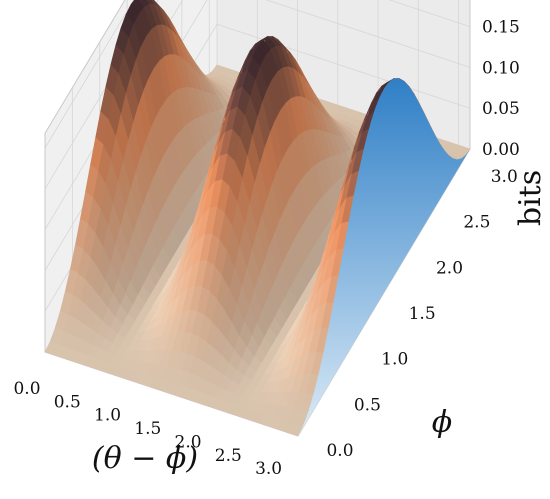  What do you see at coordinates (188, 442) in the screenshot?
I see `x-tick-label: 2.0` at bounding box center [188, 442].